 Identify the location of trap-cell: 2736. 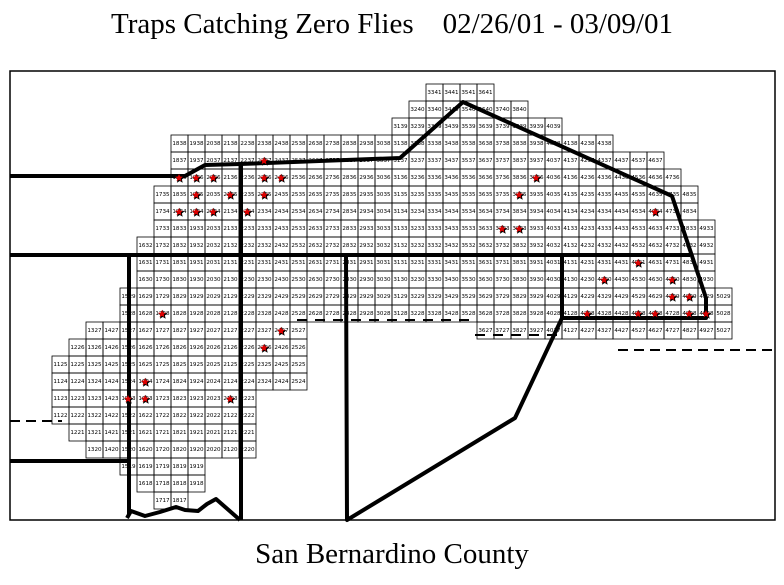
(332, 177).